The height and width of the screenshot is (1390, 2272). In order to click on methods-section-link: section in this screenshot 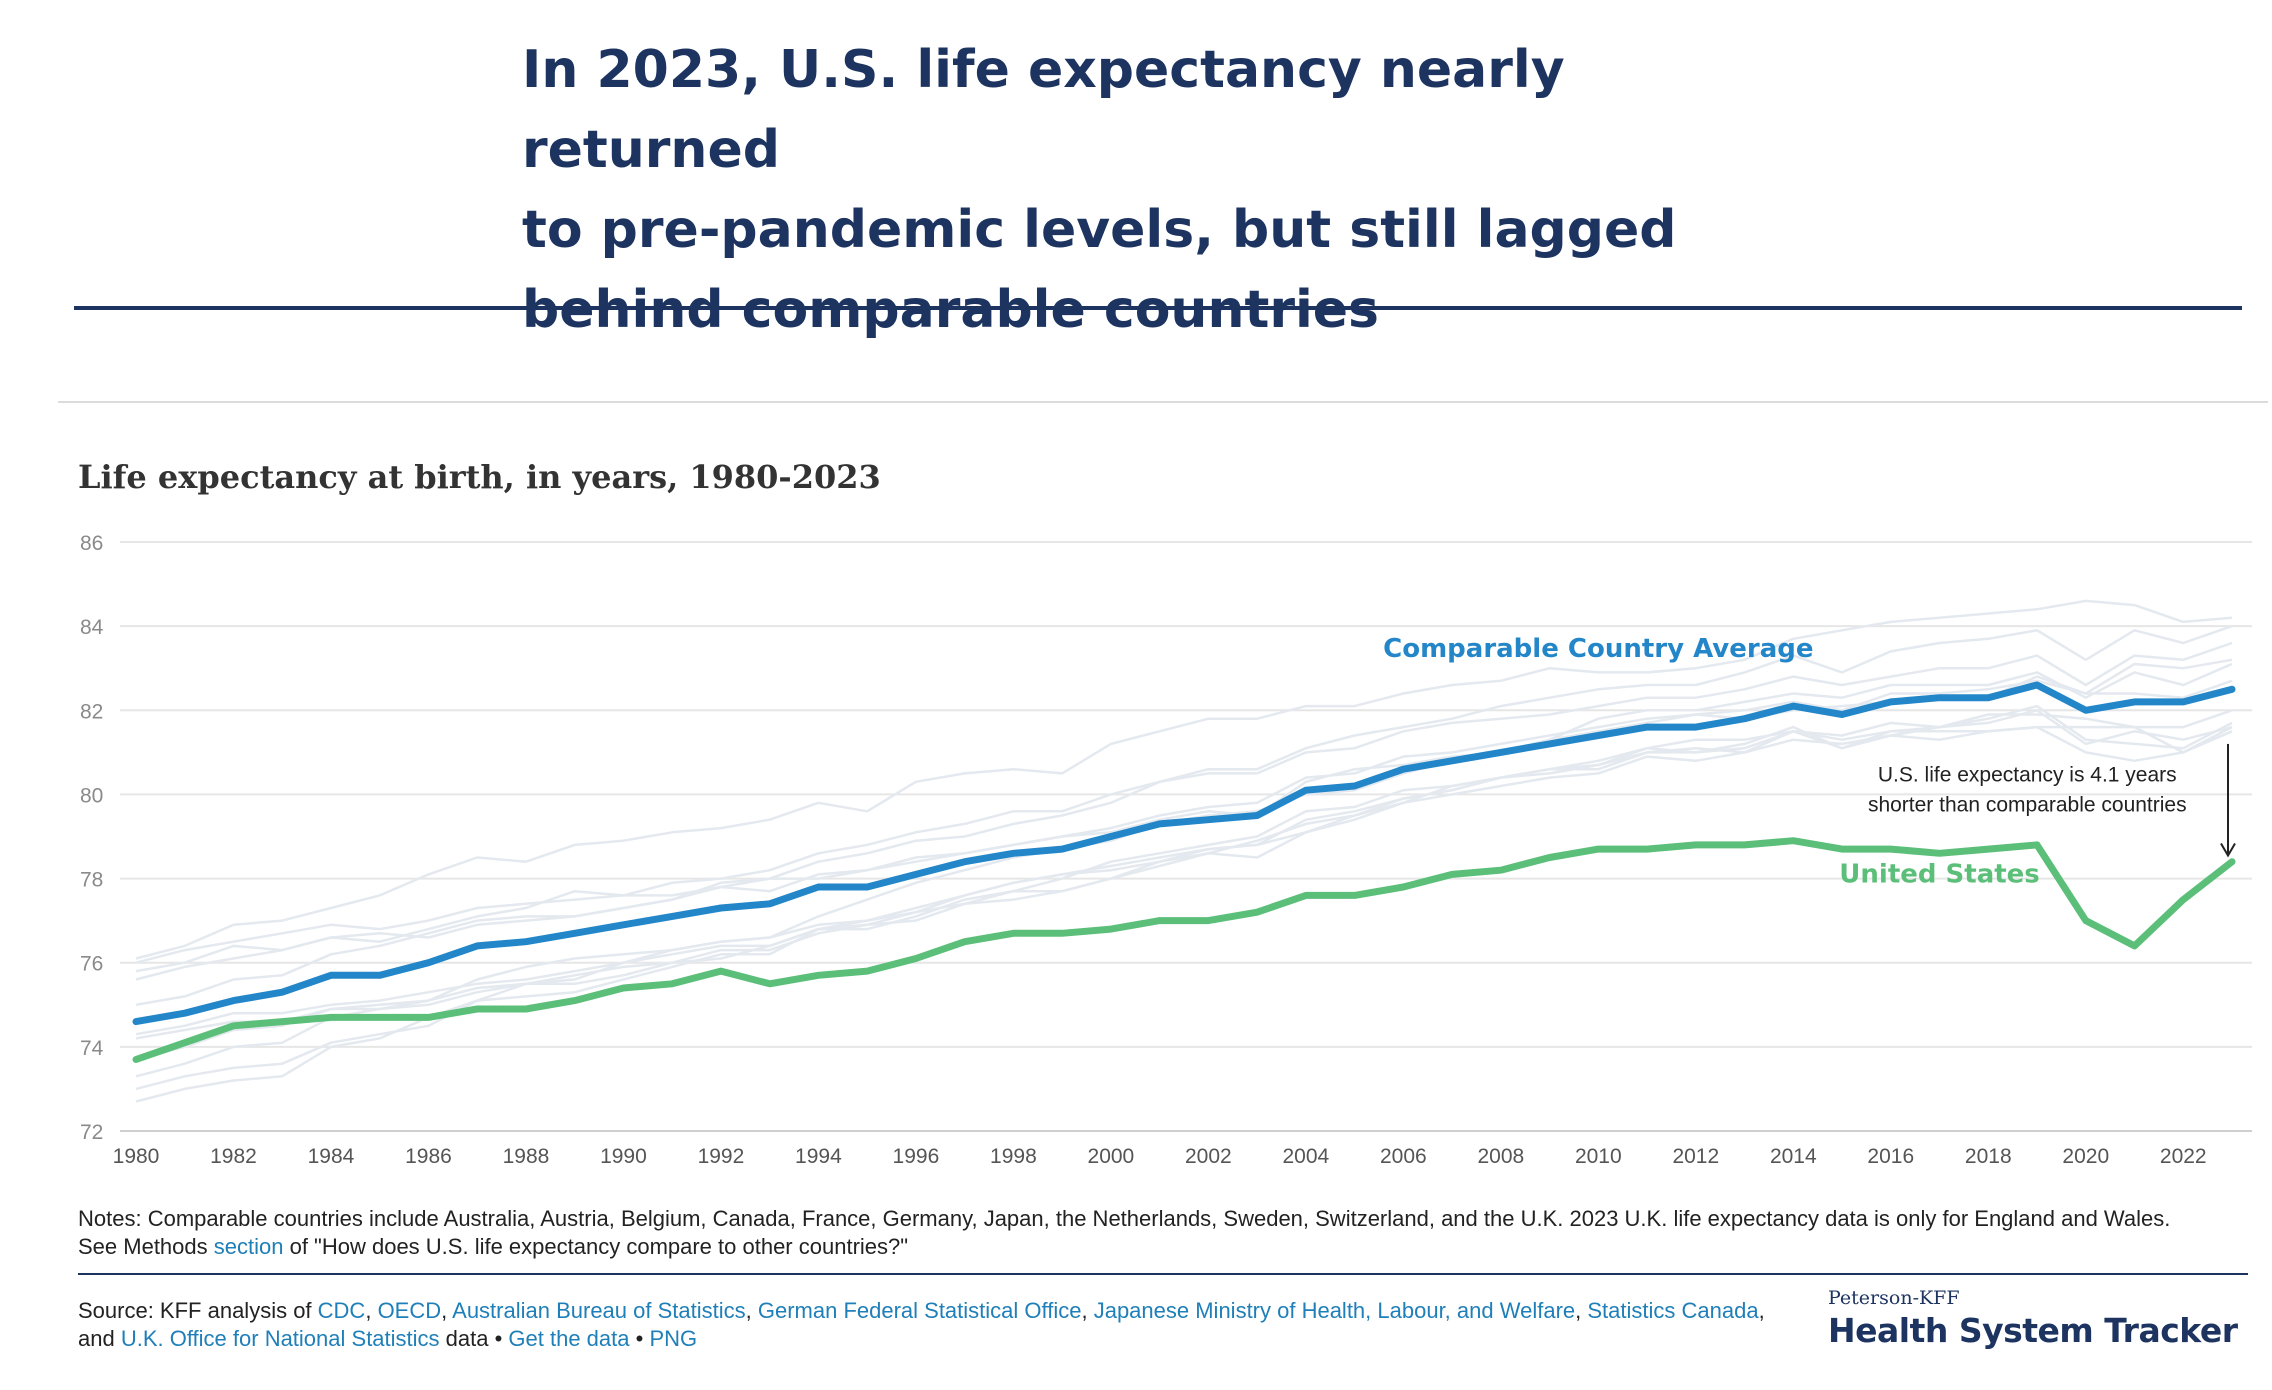, I will do `click(248, 1246)`.